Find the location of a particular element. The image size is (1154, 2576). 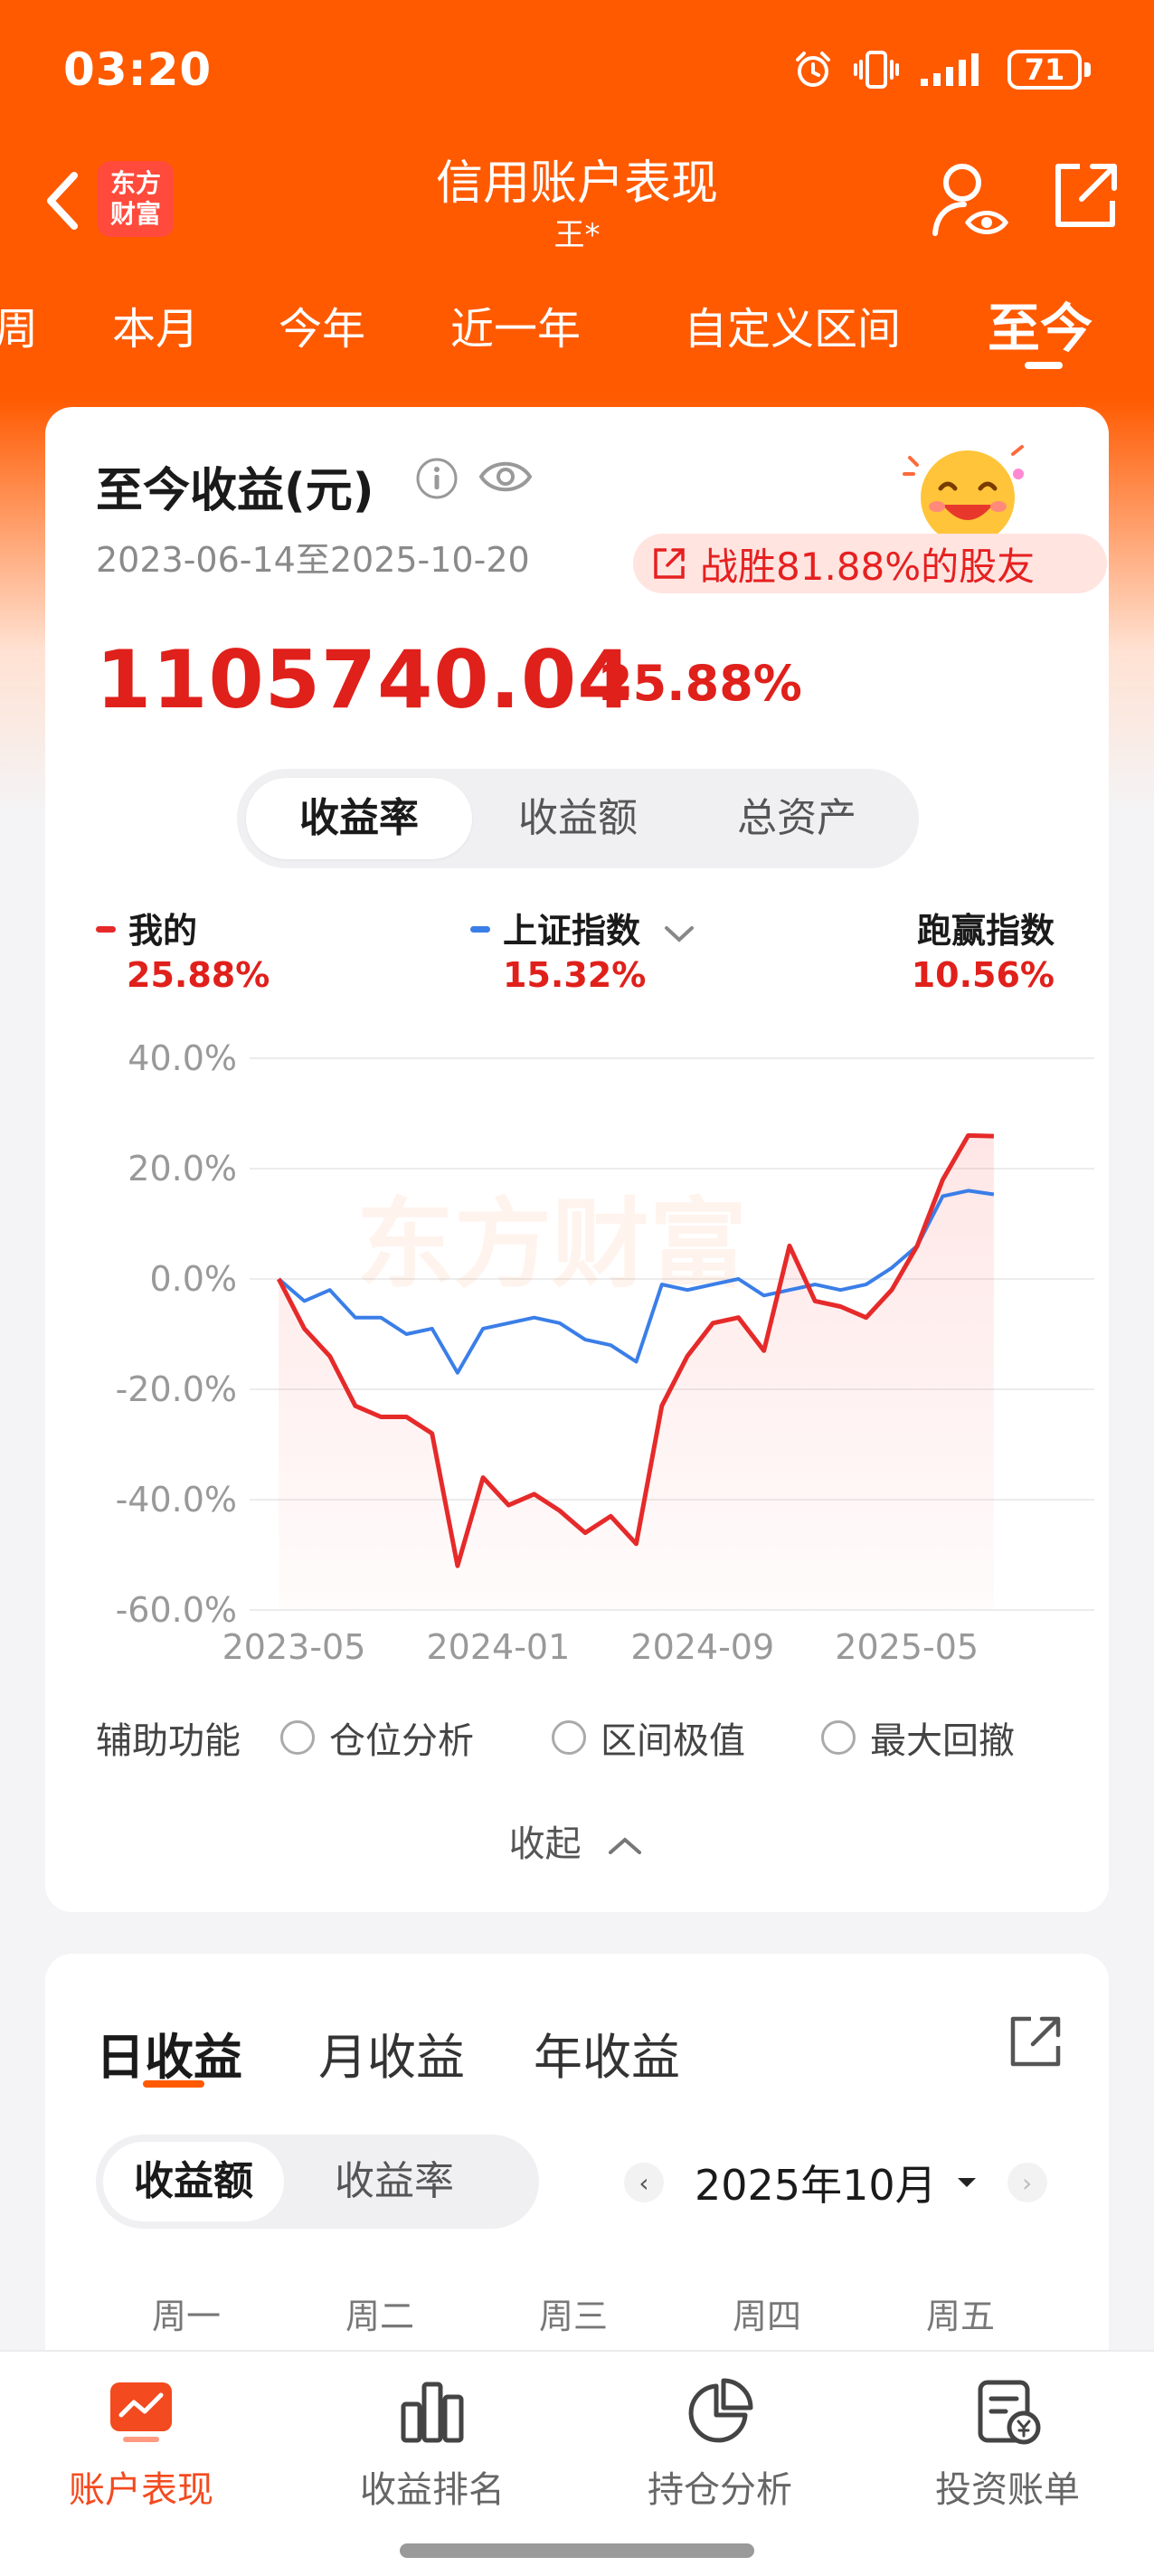

chevron-down-icon is located at coordinates (680, 933).